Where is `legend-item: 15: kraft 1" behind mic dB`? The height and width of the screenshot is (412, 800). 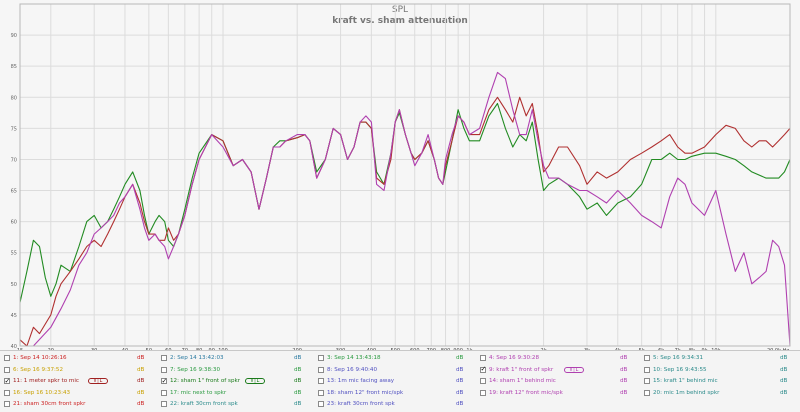 legend-item: 15: kraft 1" behind mic dB is located at coordinates (720, 381).